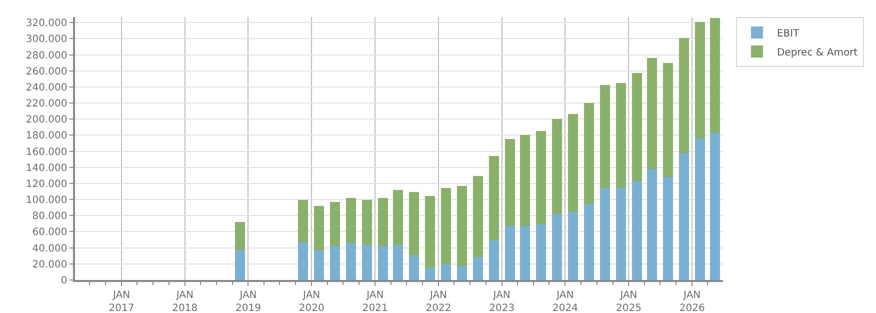 The image size is (876, 313). I want to click on x-tick-label: JAN 2023, so click(502, 301).